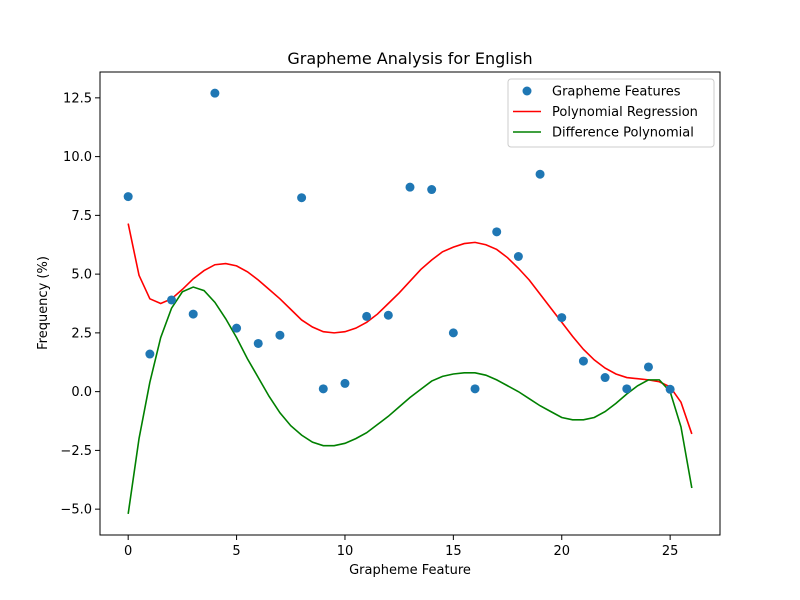 This screenshot has height=600, width=800. What do you see at coordinates (527, 91) in the screenshot?
I see `legend-marker` at bounding box center [527, 91].